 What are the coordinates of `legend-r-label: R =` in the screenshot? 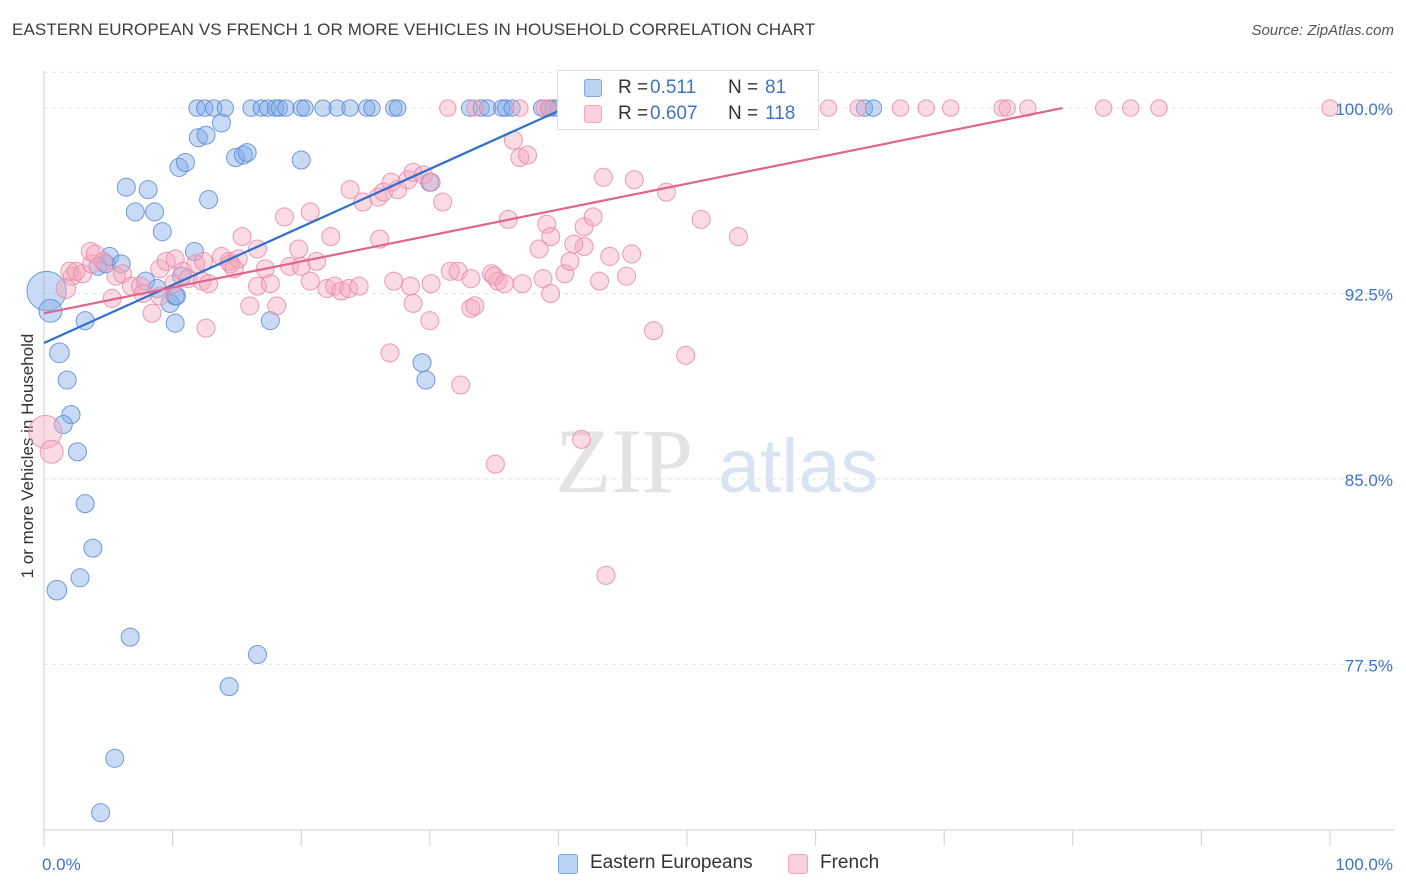 It's located at (633, 113).